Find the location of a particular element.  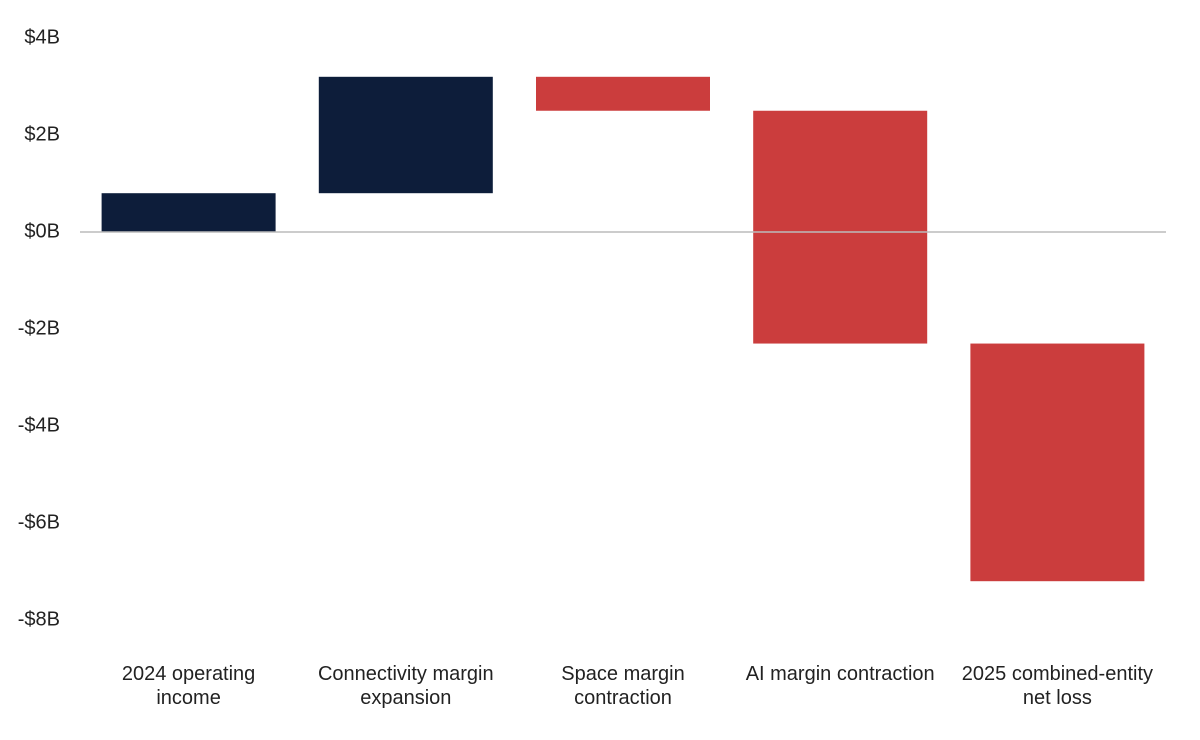

x-tick-label: Connectivity margin expansion is located at coordinates (405, 686).